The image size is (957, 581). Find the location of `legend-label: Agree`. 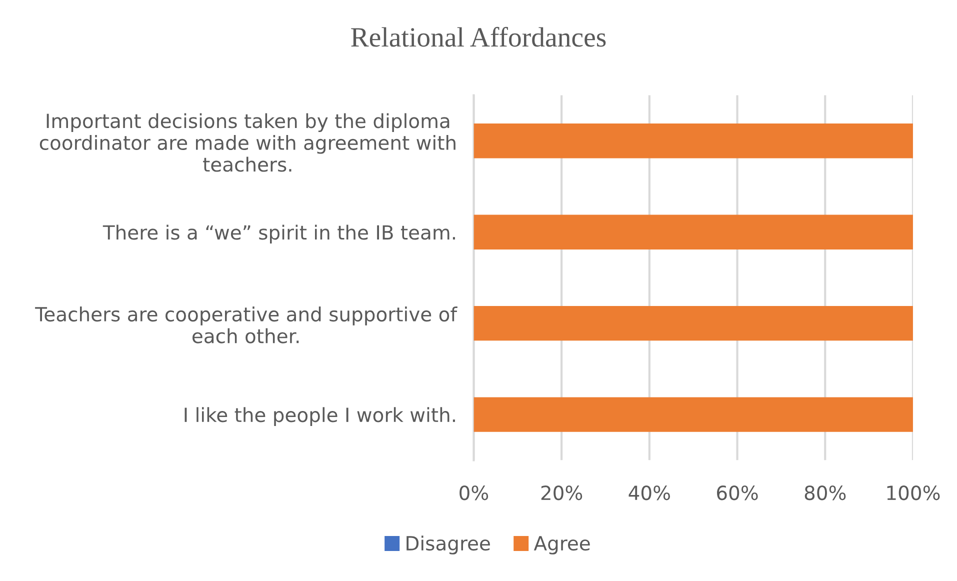

legend-label: Agree is located at coordinates (562, 545).